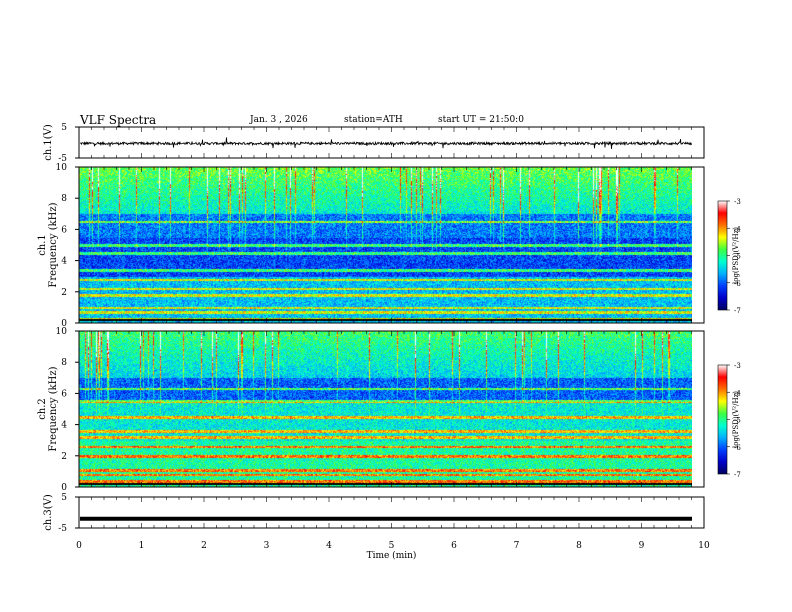 The height and width of the screenshot is (612, 792). Describe the element at coordinates (737, 284) in the screenshot. I see `ch1-spectrogram-cbar-tick-label: -6` at that location.